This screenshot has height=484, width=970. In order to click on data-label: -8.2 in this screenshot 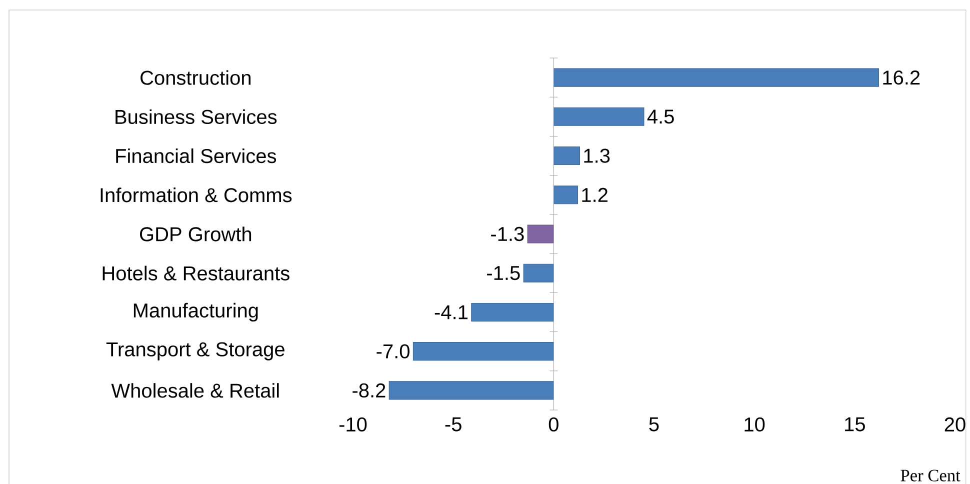, I will do `click(369, 390)`.